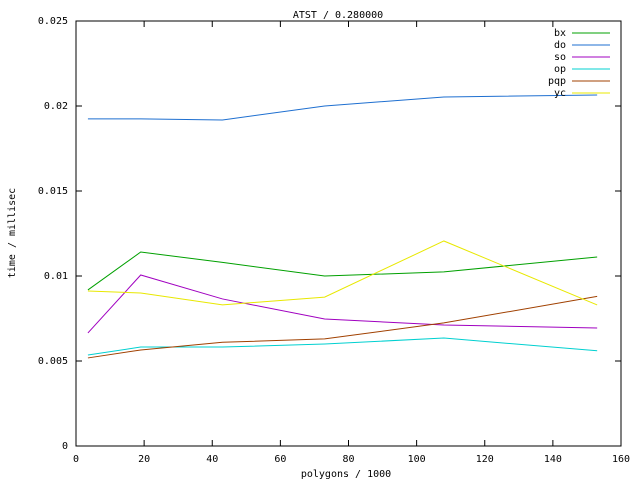 This screenshot has height=480, width=640. What do you see at coordinates (560, 45) in the screenshot?
I see `legend-label: do` at bounding box center [560, 45].